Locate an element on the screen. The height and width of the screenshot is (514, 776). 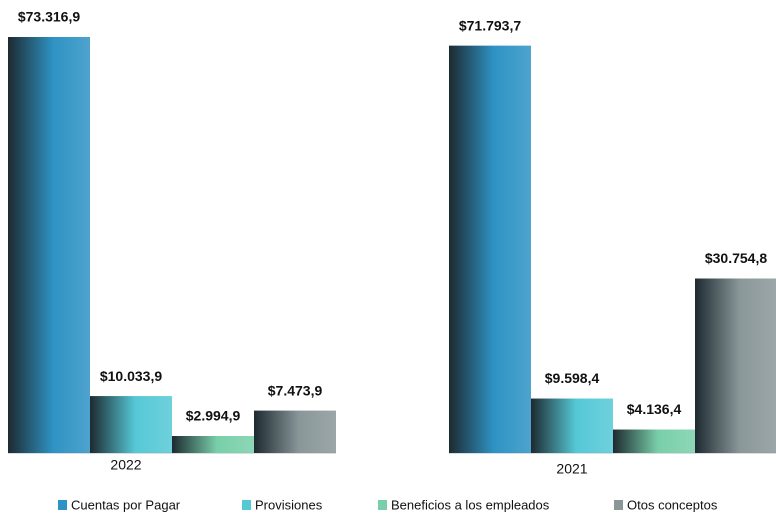
data-label: $71.793,7 is located at coordinates (490, 25).